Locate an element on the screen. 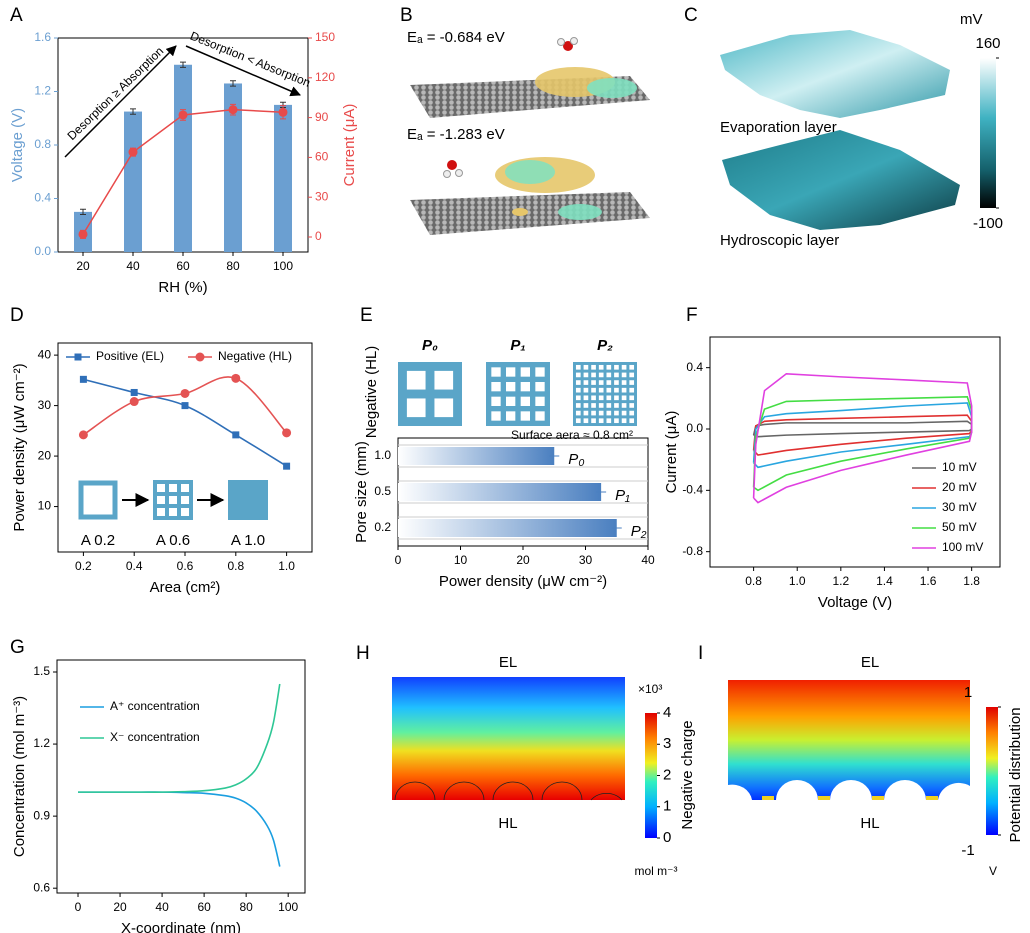  x-axis-title: Area (cm²) is located at coordinates (185, 587).